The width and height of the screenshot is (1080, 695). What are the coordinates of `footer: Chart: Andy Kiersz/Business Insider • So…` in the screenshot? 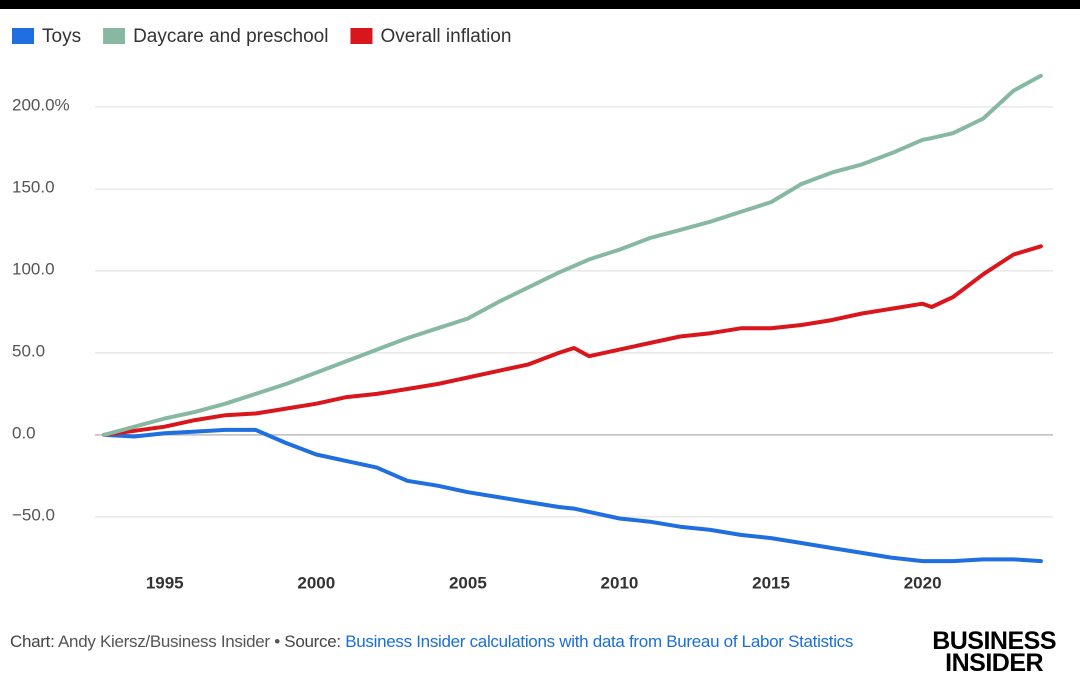 It's located at (470, 642).